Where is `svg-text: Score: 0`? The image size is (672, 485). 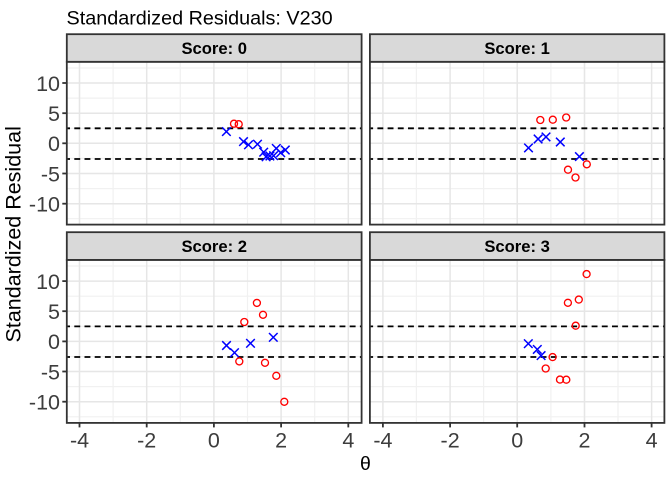
svg-text: Score: 0 is located at coordinates (213, 48).